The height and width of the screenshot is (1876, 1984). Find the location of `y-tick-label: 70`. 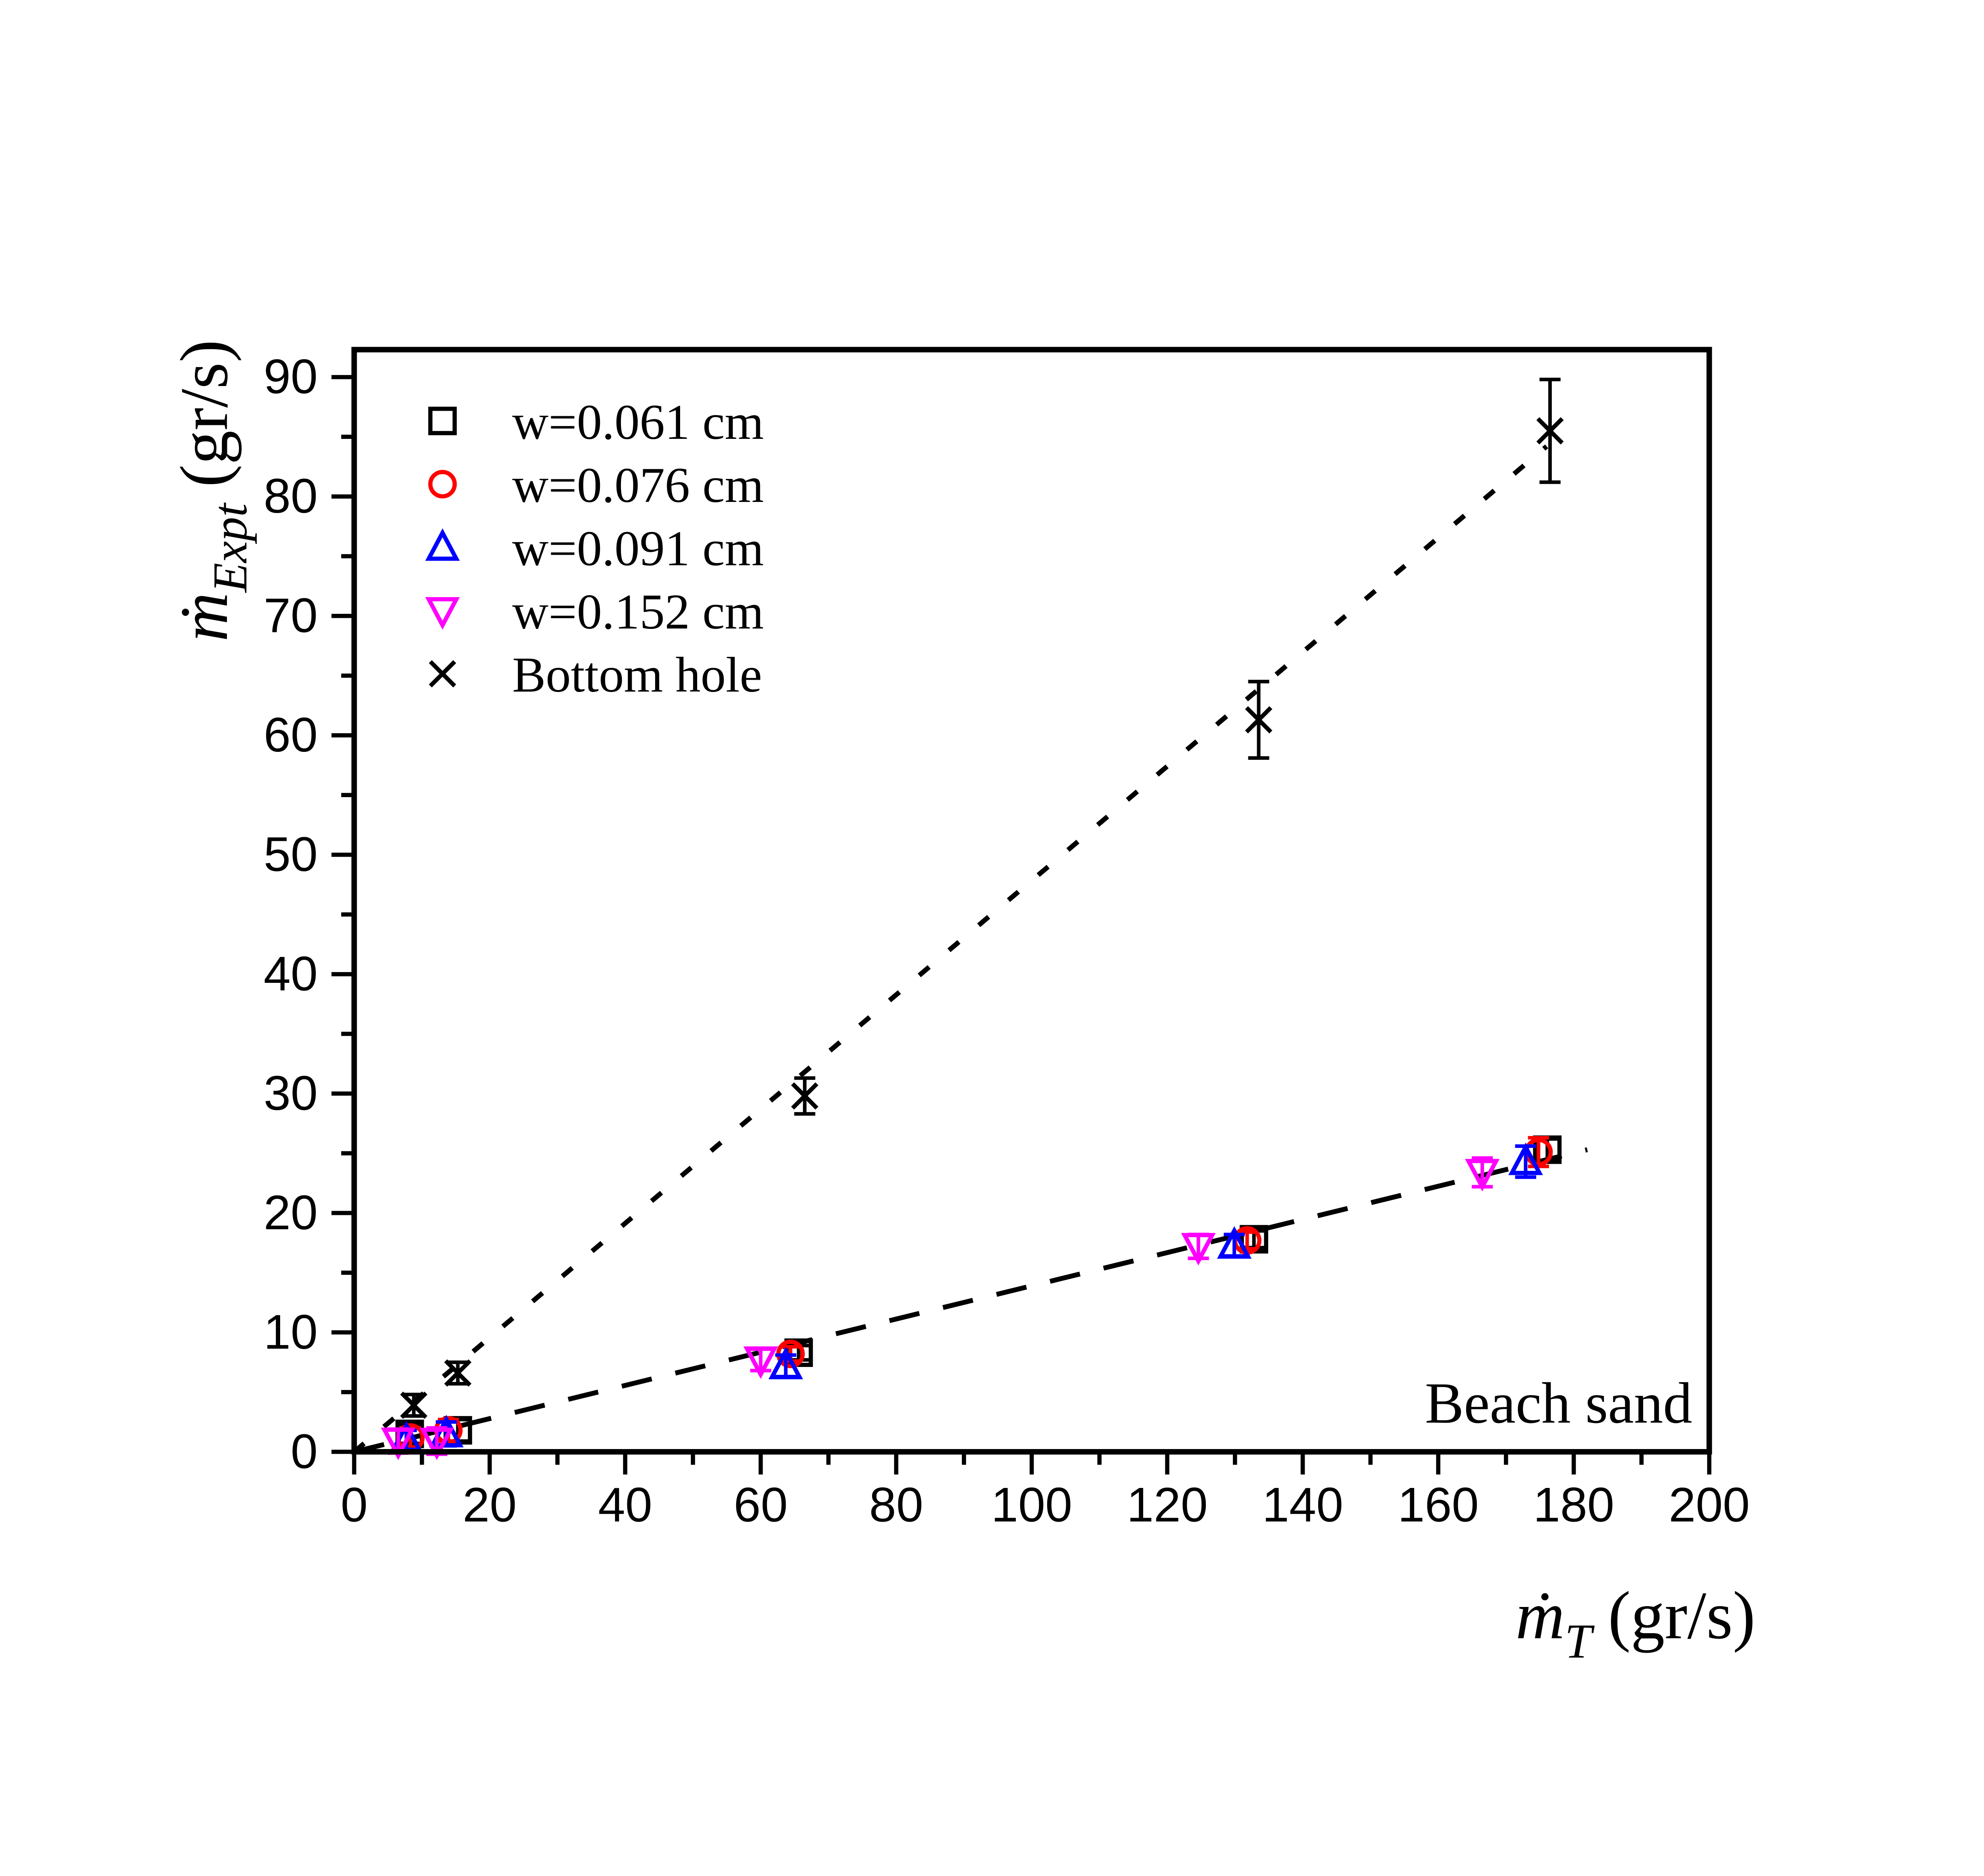

y-tick-label: 70 is located at coordinates (290, 615).